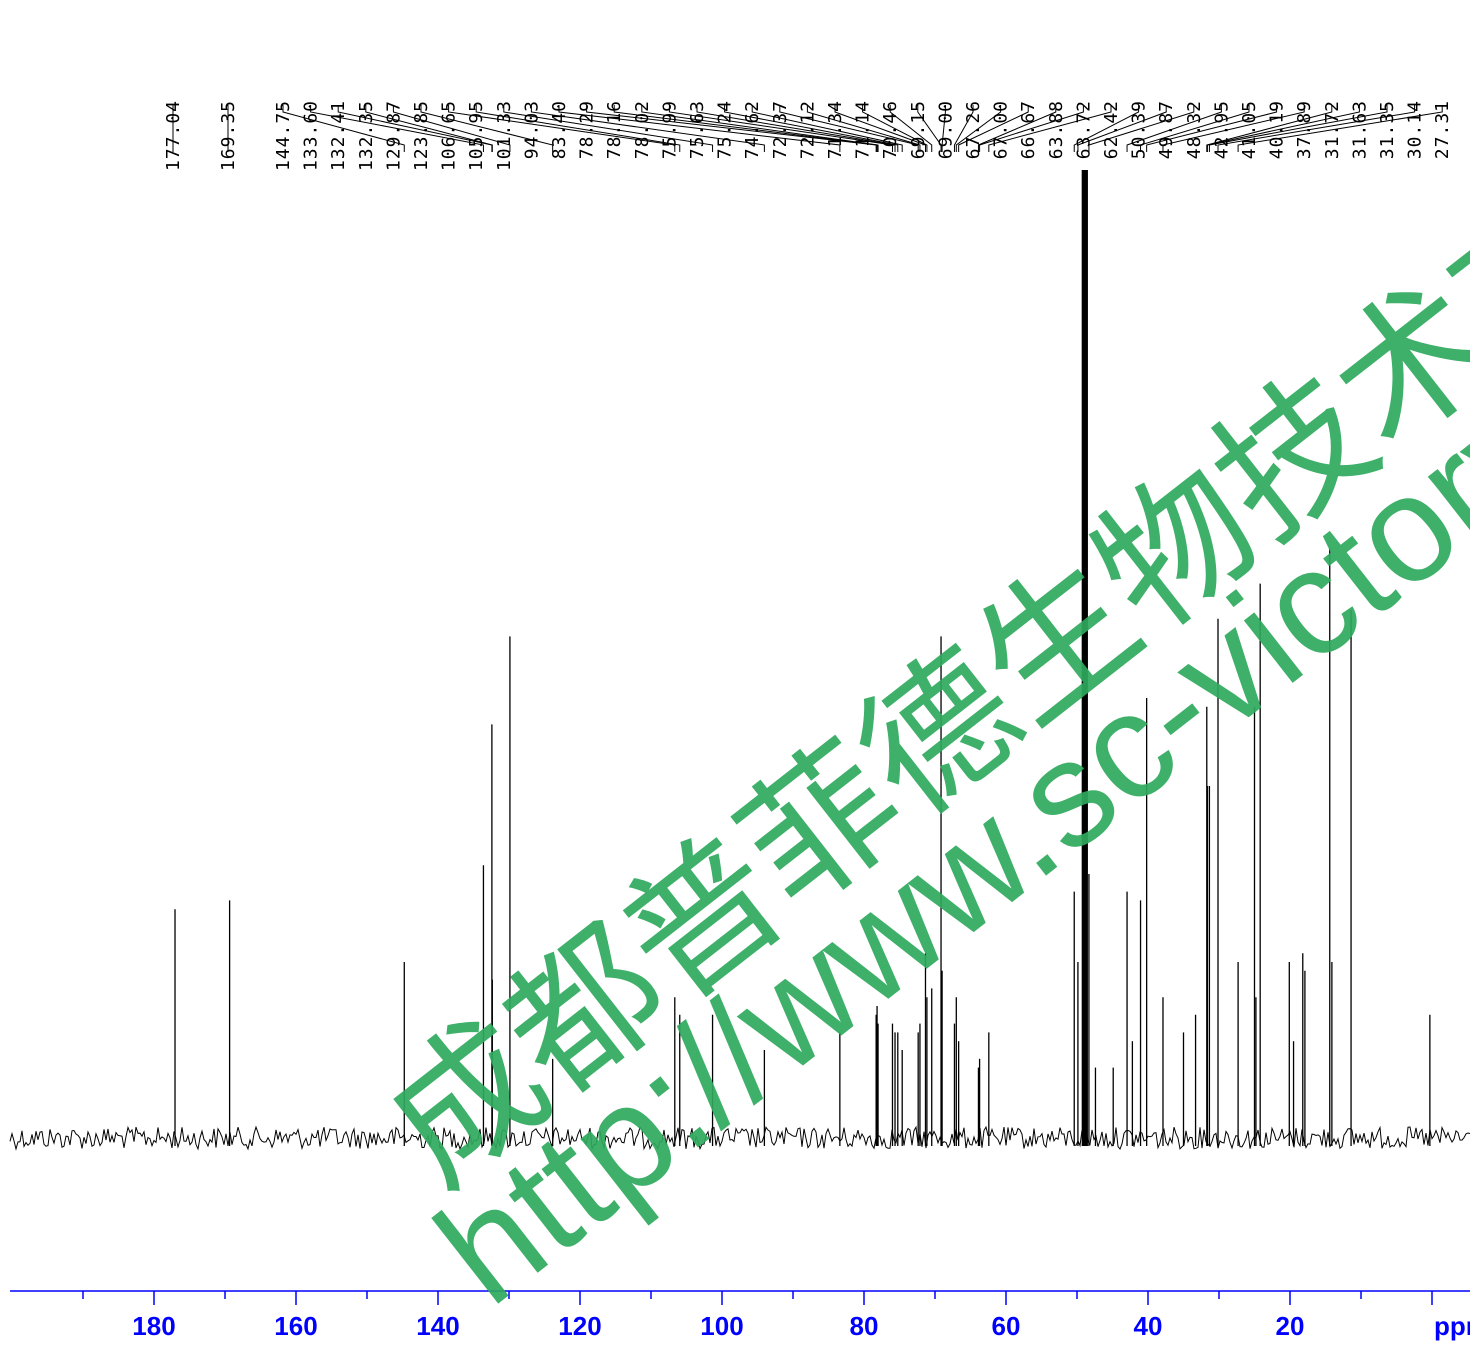 The width and height of the screenshot is (1470, 1350). What do you see at coordinates (890, 129) in the screenshot?
I see `peak-label-24: 70.46` at bounding box center [890, 129].